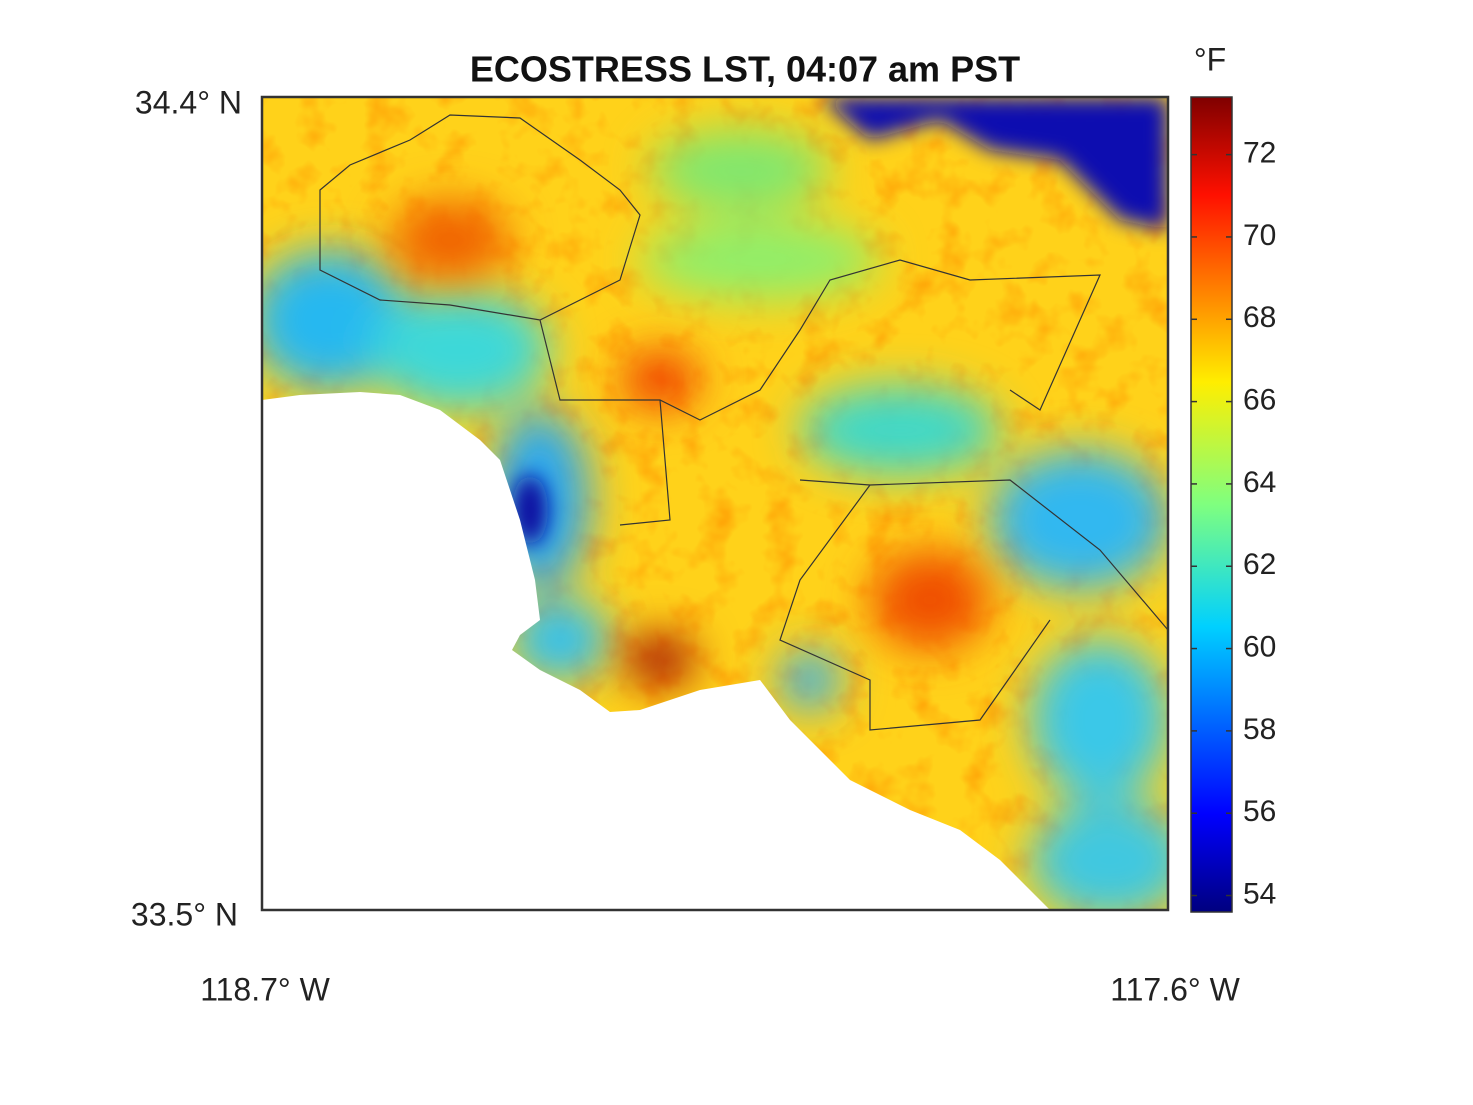 Image resolution: width=1473 pixels, height=1105 pixels. Describe the element at coordinates (1210, 59) in the screenshot. I see `colorbar-unit: °F` at that location.